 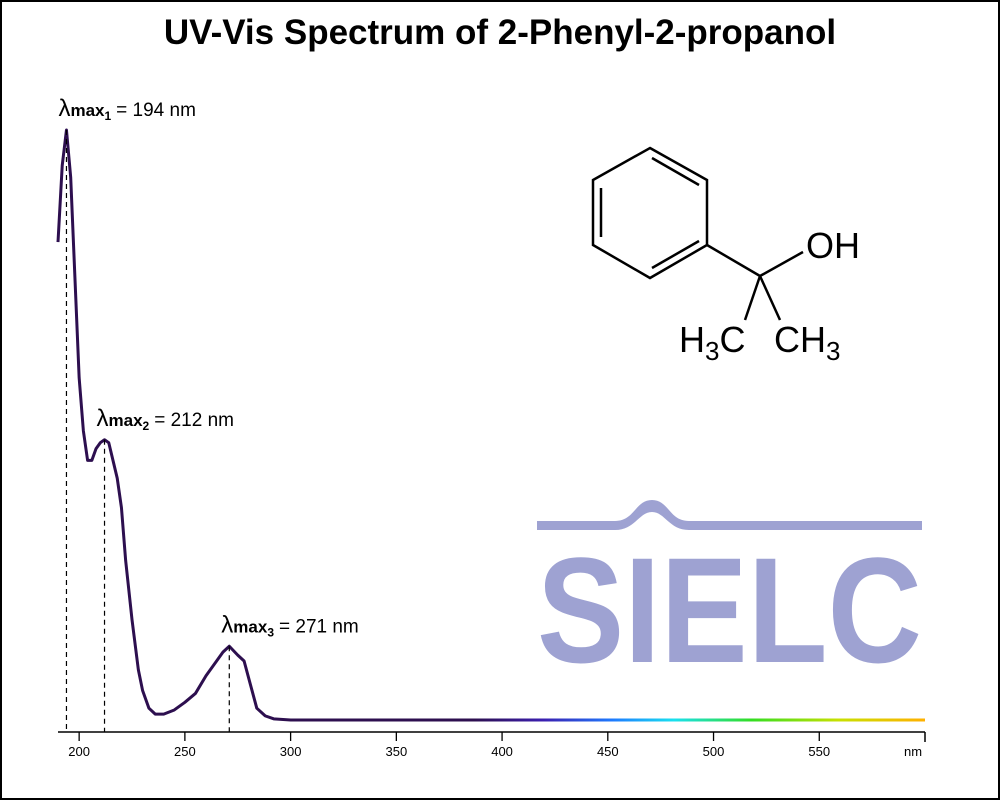 What do you see at coordinates (291, 751) in the screenshot?
I see `x-tick-label: 300` at bounding box center [291, 751].